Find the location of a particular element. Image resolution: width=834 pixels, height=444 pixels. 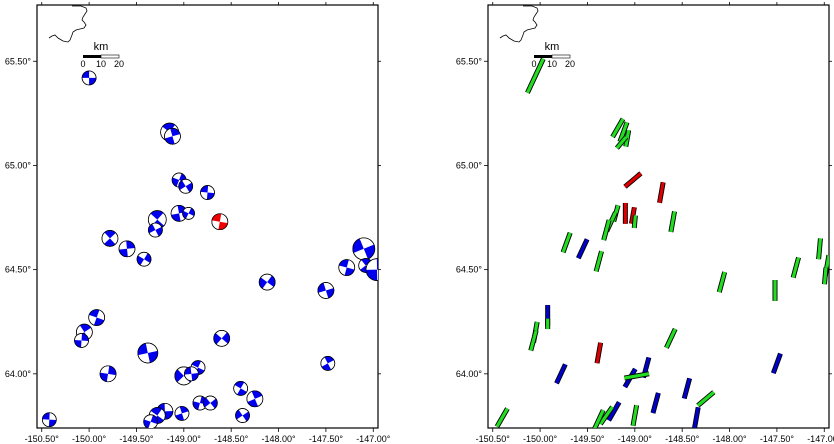

y-tick-label: 65.50° is located at coordinates (469, 61).